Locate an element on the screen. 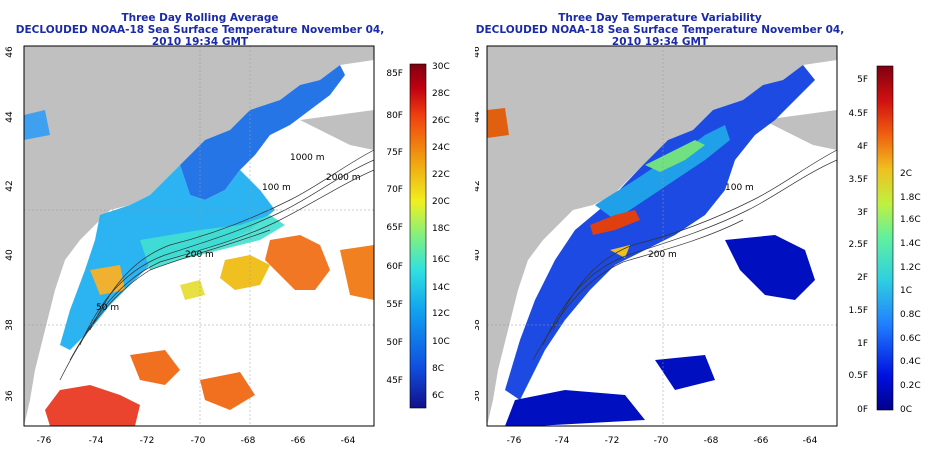  right-cbar-f: 2F is located at coordinates (862, 278).